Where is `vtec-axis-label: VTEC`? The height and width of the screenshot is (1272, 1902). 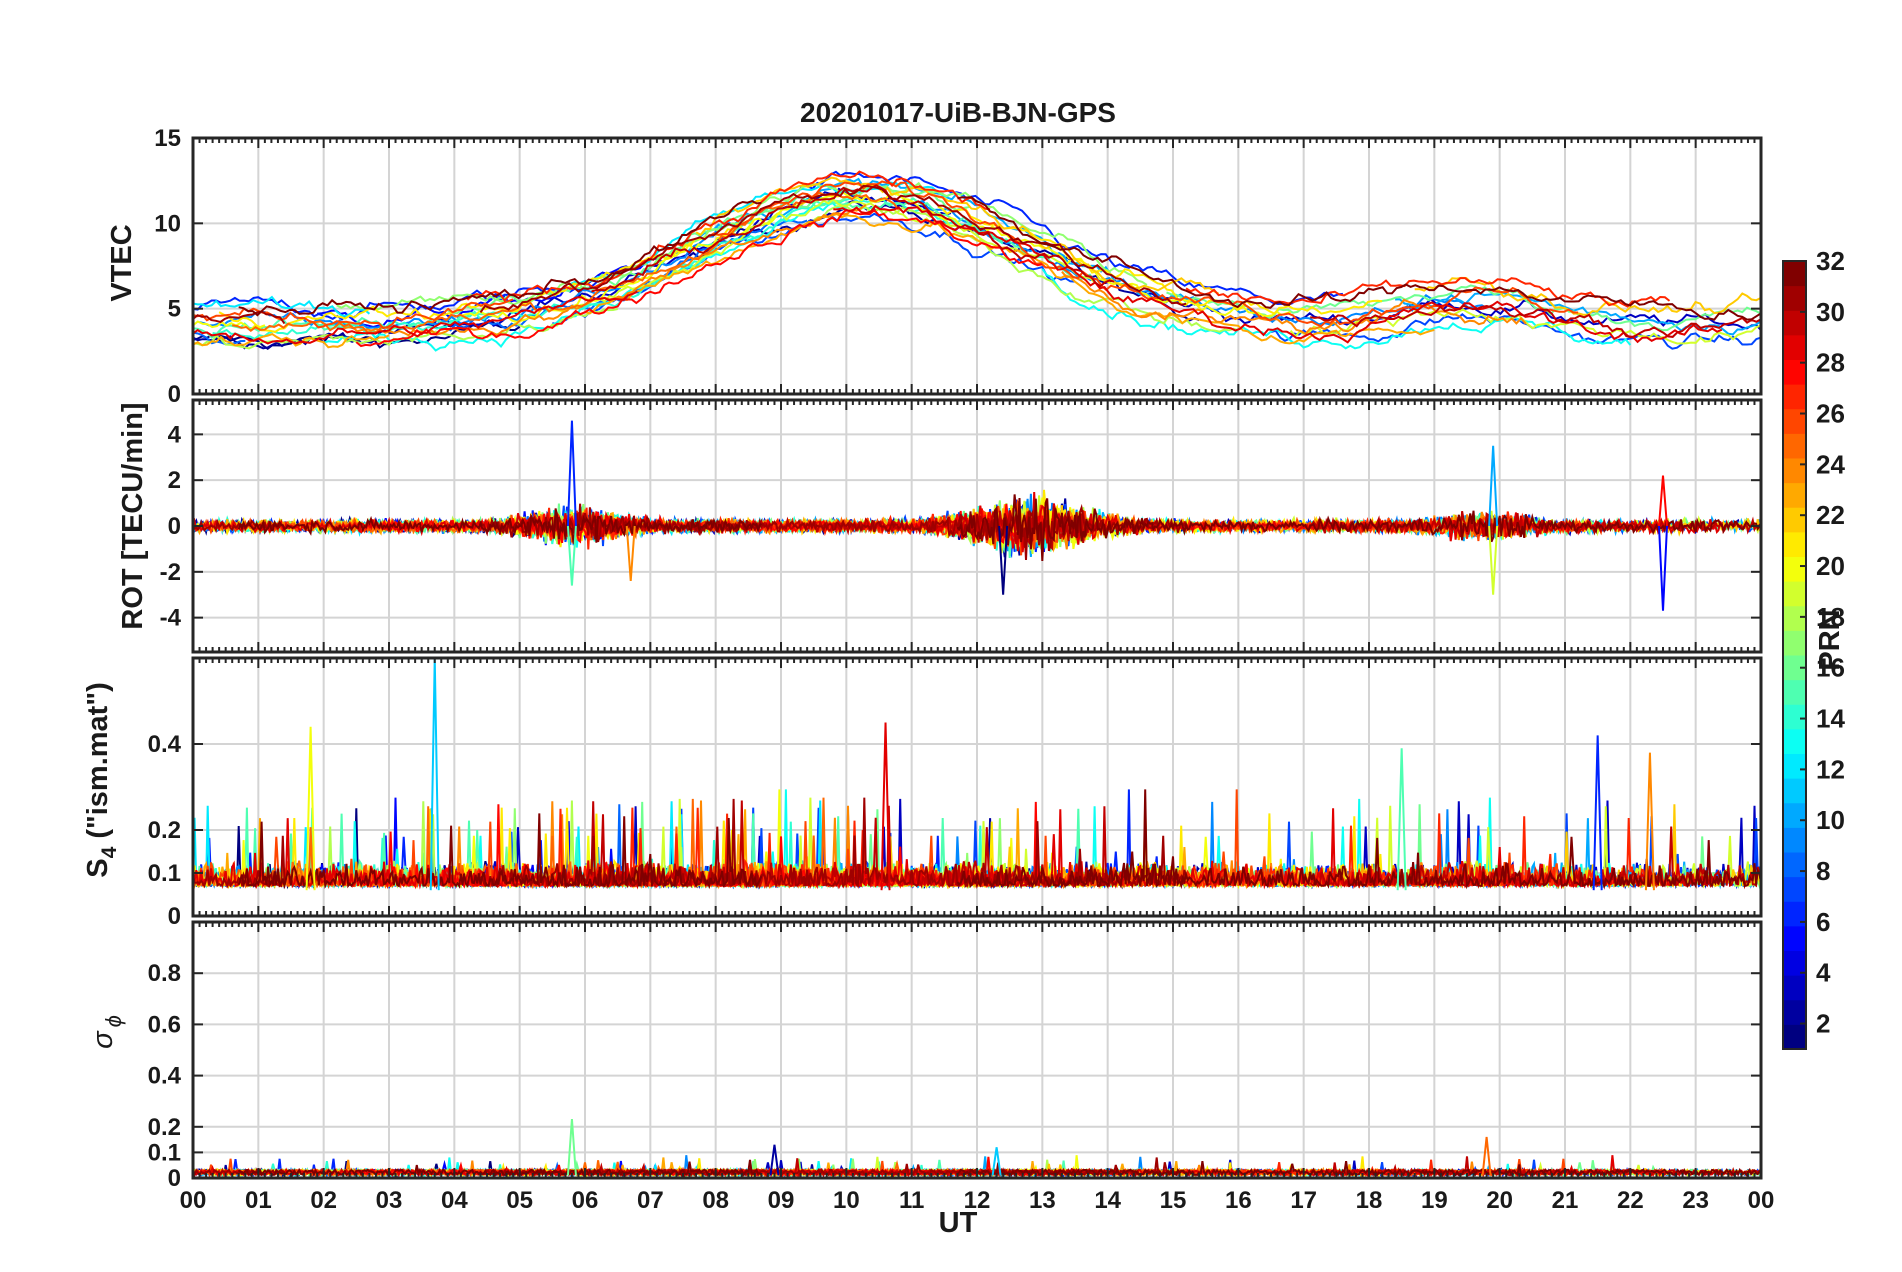 vtec-axis-label: VTEC is located at coordinates (122, 262).